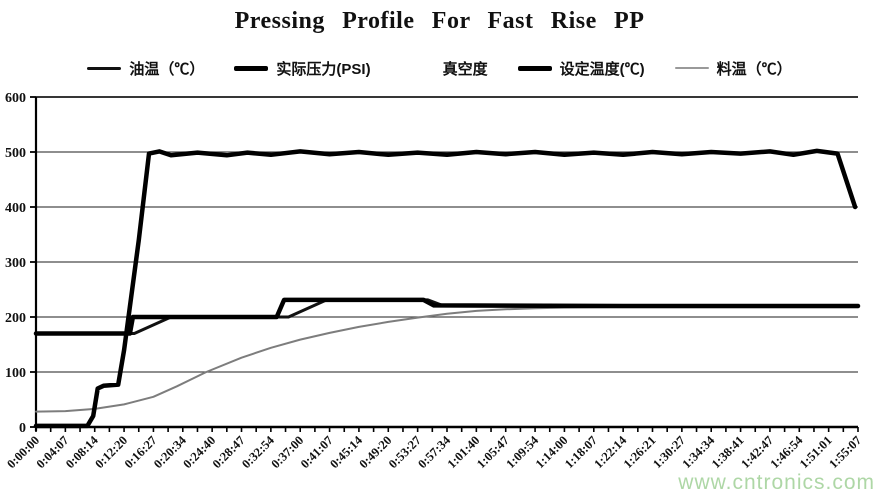  What do you see at coordinates (104, 68) in the screenshot?
I see `legend-swatch-oil-temp` at bounding box center [104, 68].